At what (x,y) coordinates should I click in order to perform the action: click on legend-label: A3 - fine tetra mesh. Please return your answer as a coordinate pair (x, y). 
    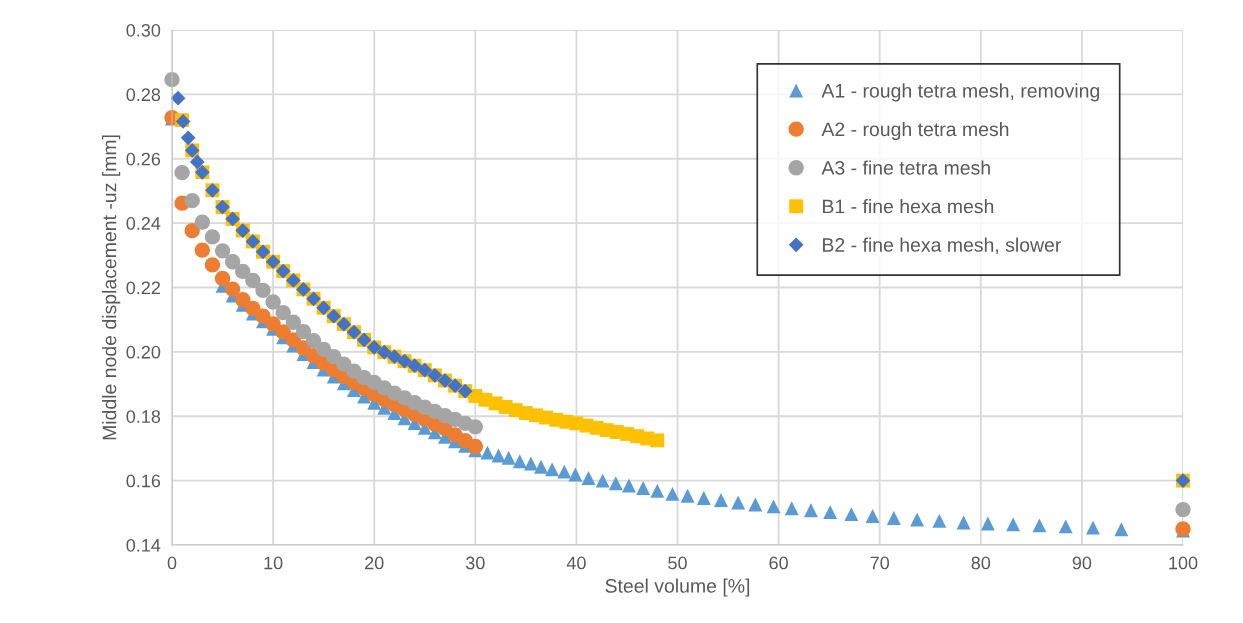
    Looking at the image, I should click on (905, 167).